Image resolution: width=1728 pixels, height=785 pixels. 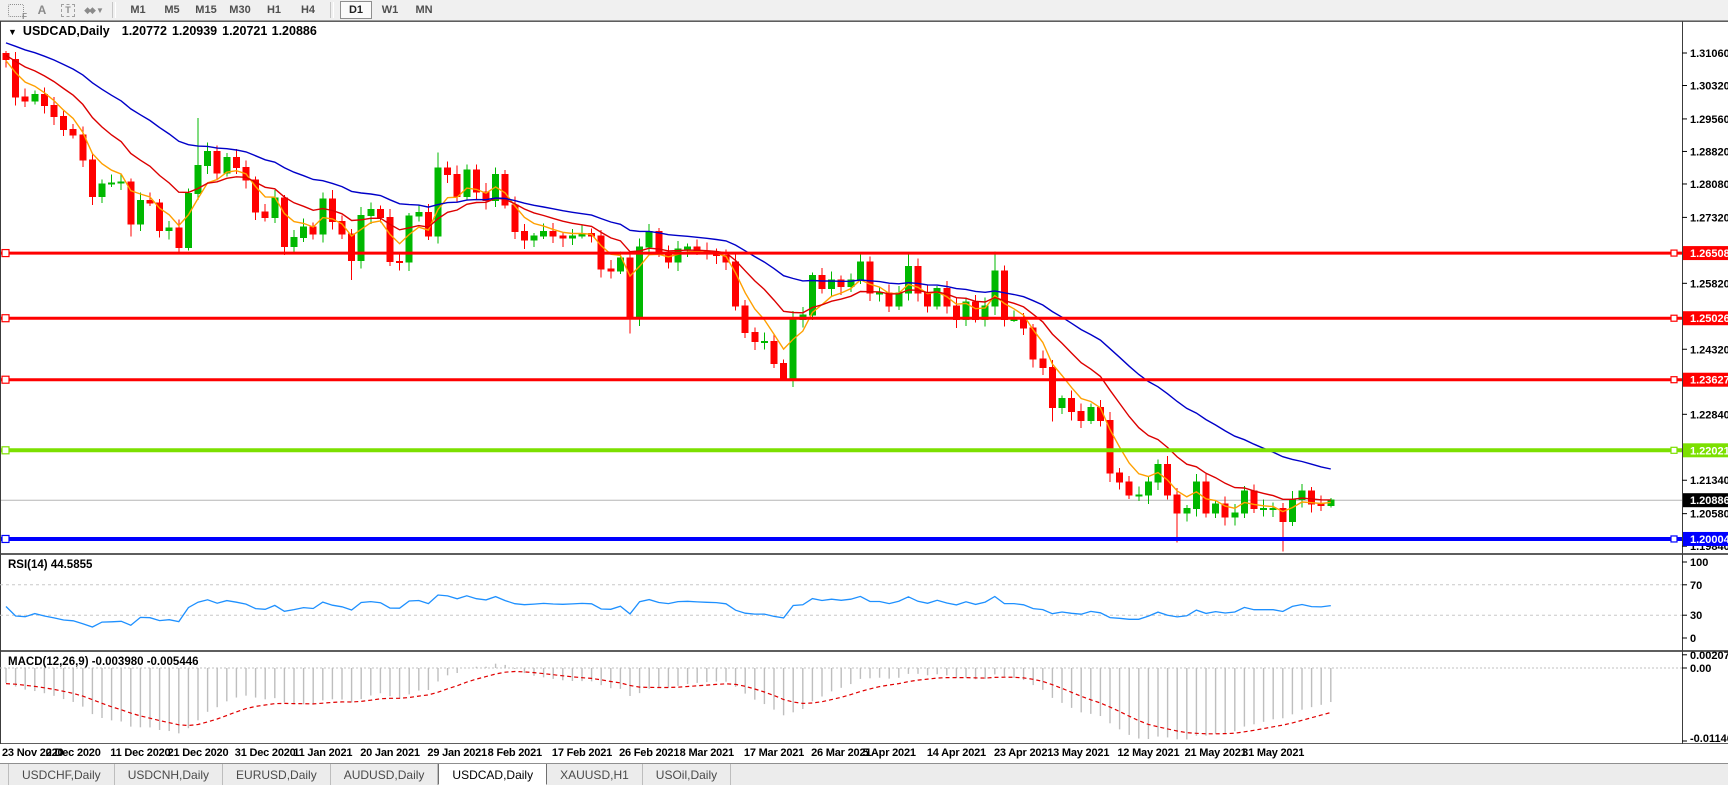 I want to click on tab-usdcnh-daily: USDCNH,Daily, so click(x=169, y=774).